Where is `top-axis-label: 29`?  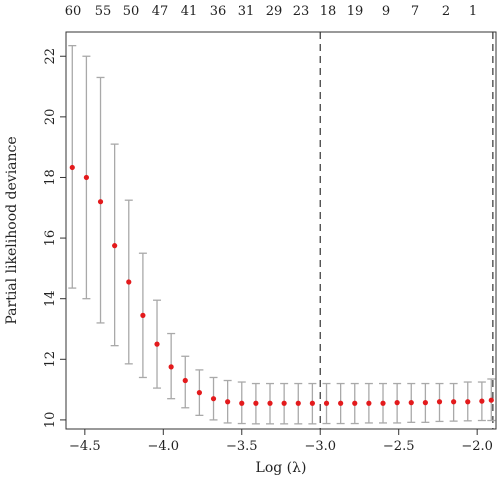
top-axis-label: 29 is located at coordinates (274, 11).